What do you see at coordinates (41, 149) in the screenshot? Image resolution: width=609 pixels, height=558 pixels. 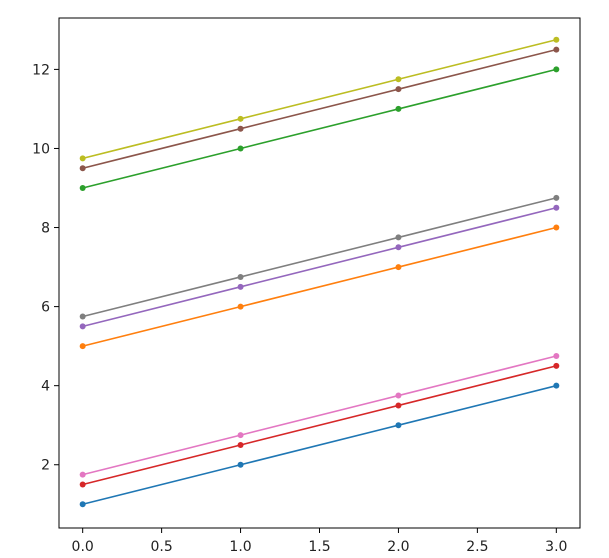 I see `y-tick-label-4: 10` at bounding box center [41, 149].